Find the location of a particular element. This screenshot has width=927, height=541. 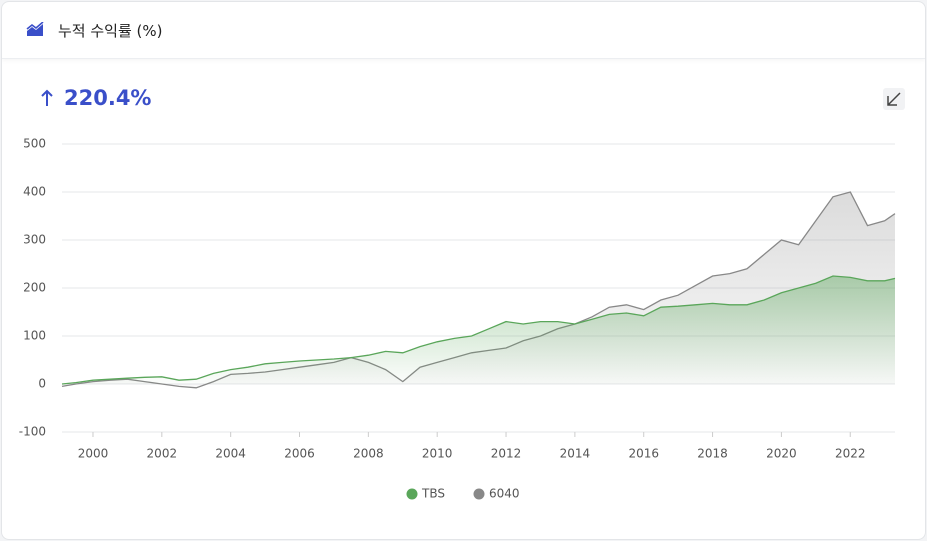

x-tick-label: 2010 is located at coordinates (437, 454).